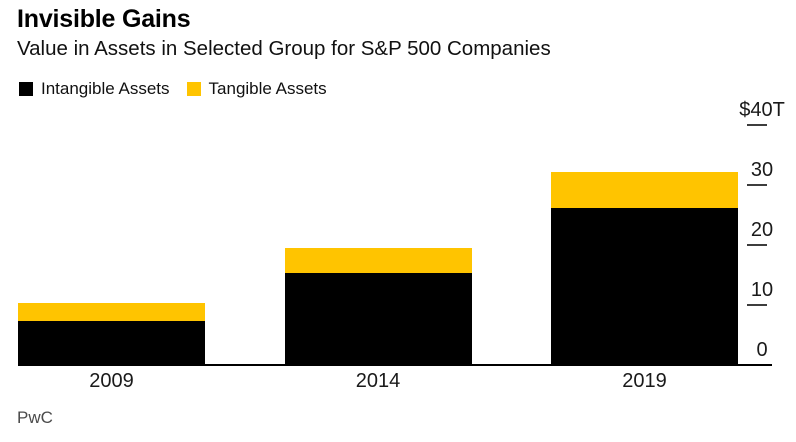  I want to click on x-axis-label: 2014, so click(378, 381).